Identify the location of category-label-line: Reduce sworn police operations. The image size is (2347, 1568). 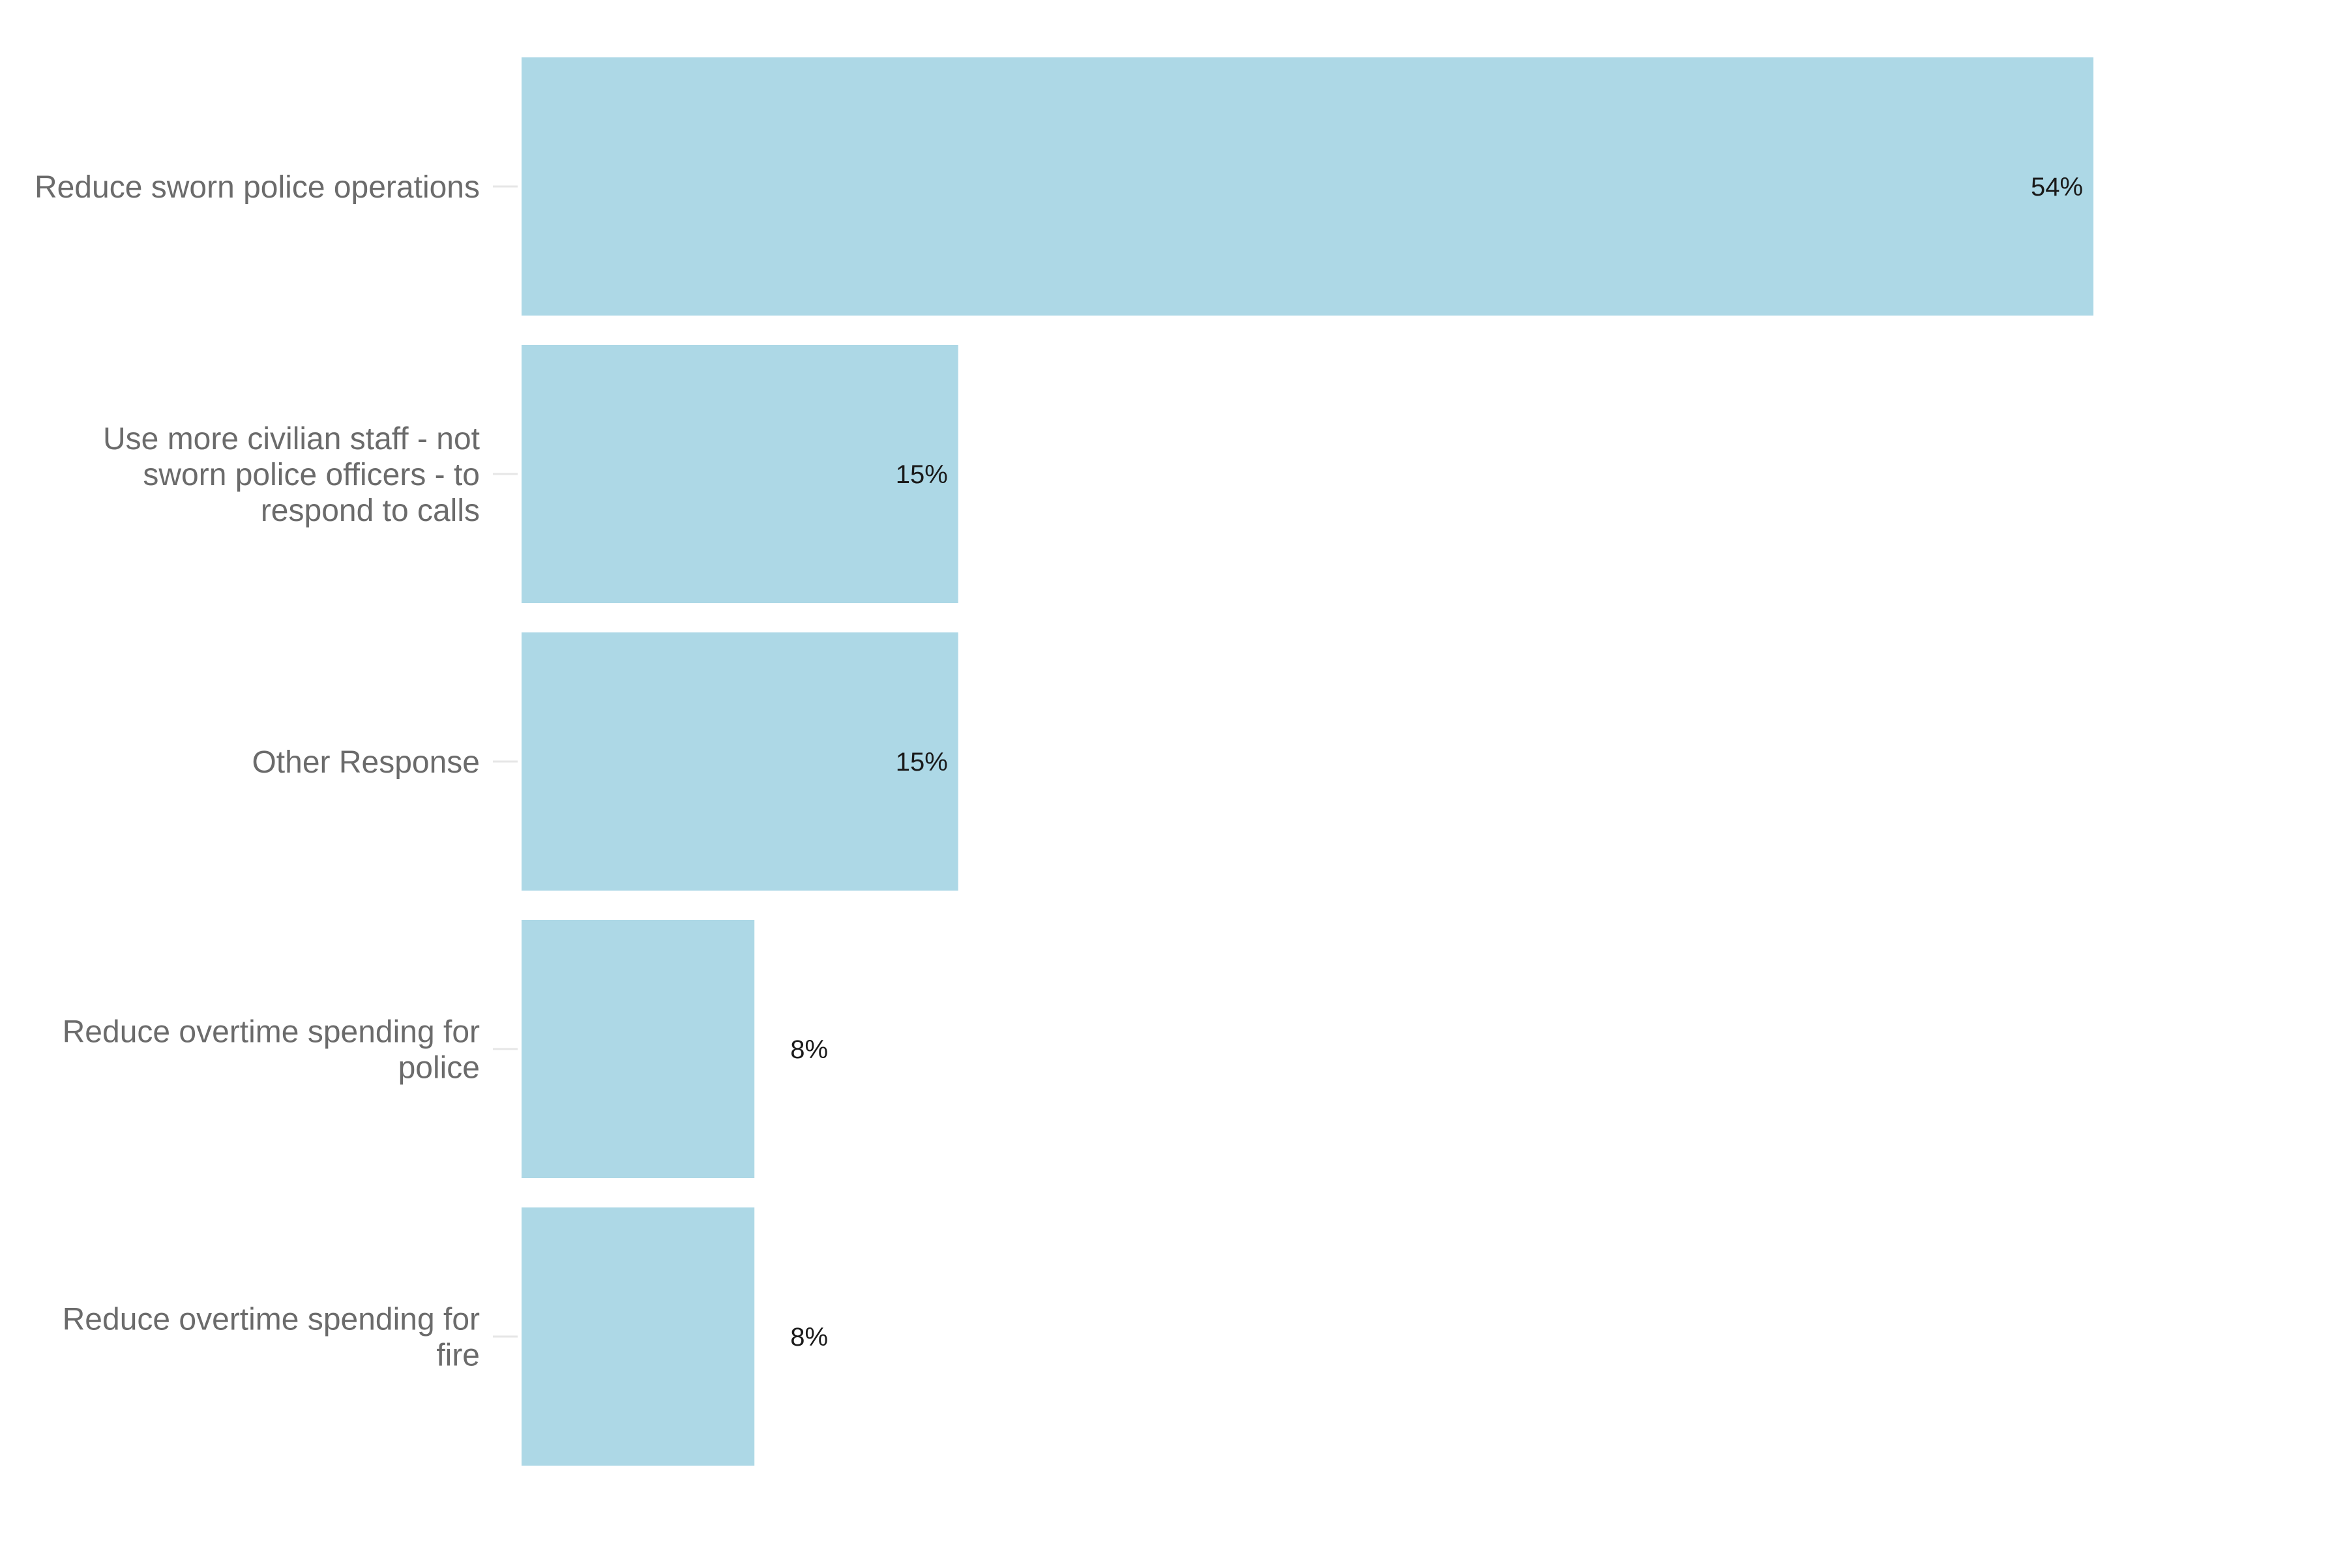
(257, 187).